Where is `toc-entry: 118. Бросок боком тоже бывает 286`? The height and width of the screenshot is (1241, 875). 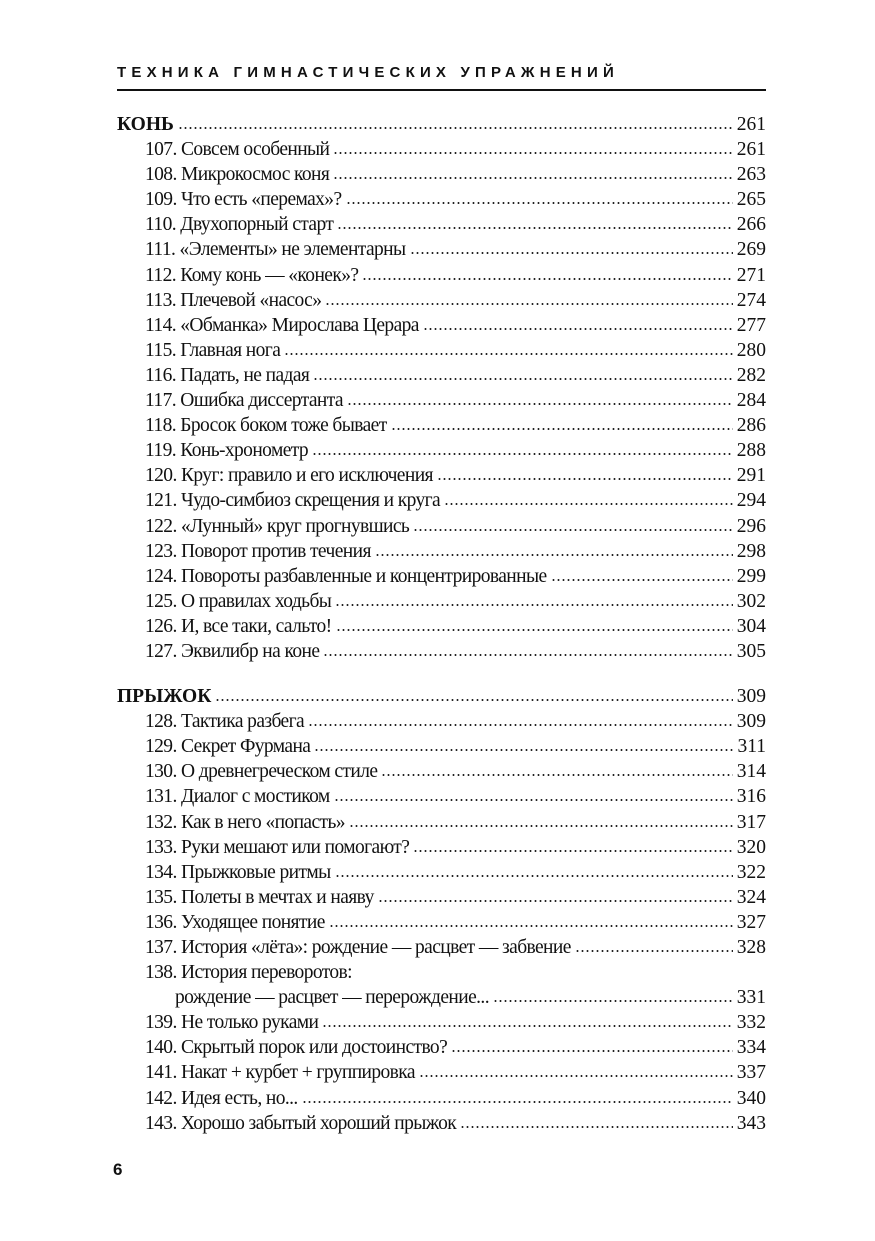
toc-entry: 118. Бросок боком тоже бывает 286 is located at coordinates (441, 427).